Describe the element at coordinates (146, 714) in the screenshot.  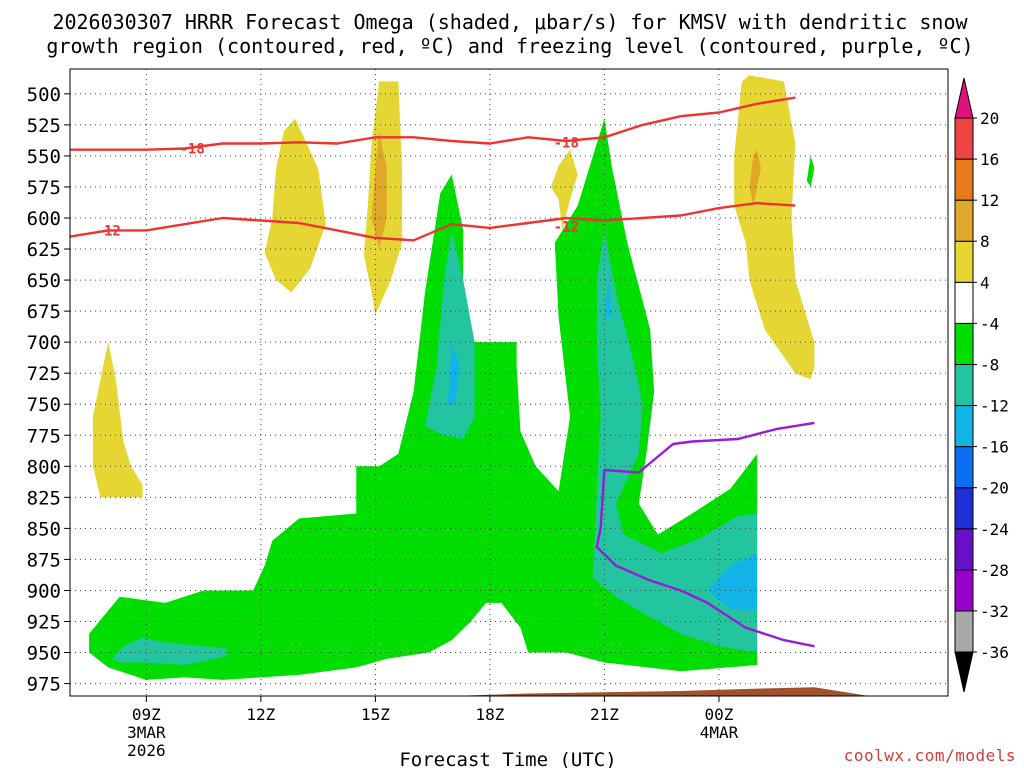
I see `x-tick-label: 09Z` at that location.